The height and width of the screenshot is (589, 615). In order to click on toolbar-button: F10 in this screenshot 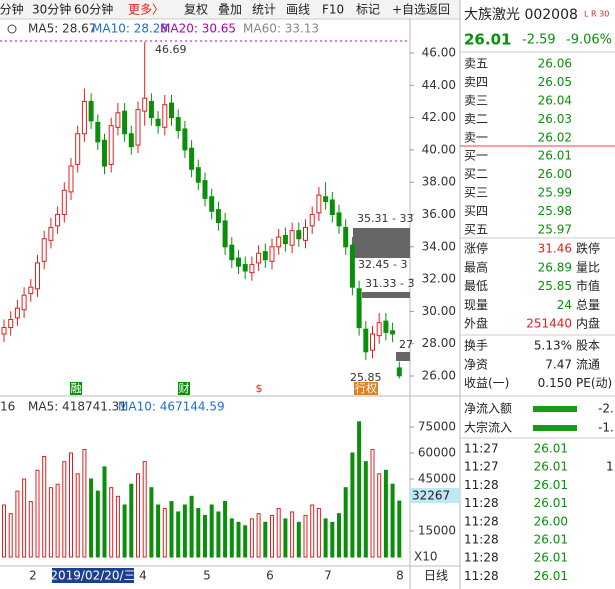, I will do `click(333, 10)`.